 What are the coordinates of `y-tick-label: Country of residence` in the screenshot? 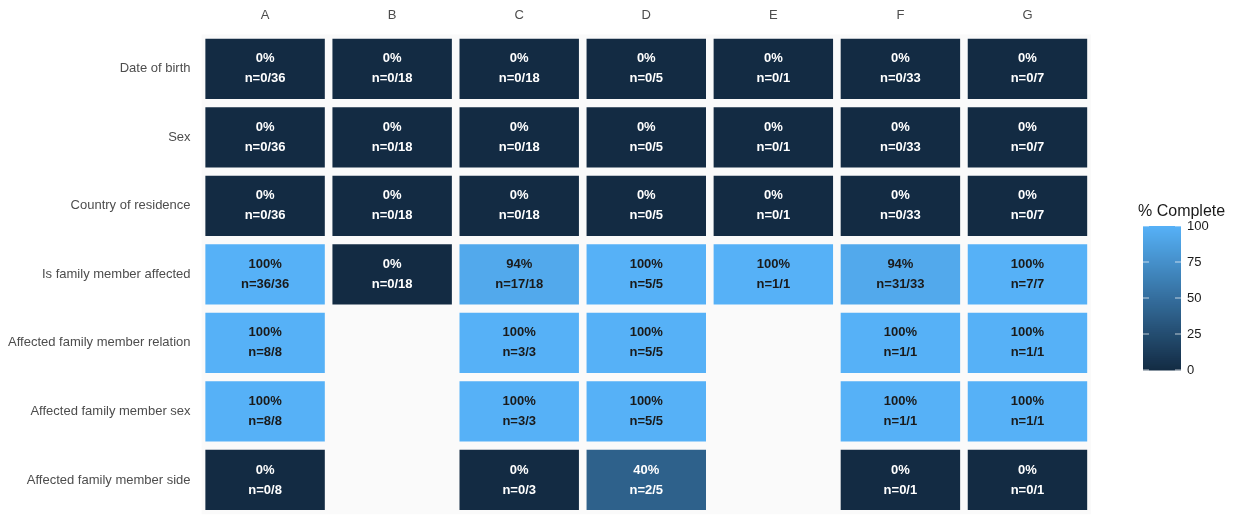 It's located at (130, 205).